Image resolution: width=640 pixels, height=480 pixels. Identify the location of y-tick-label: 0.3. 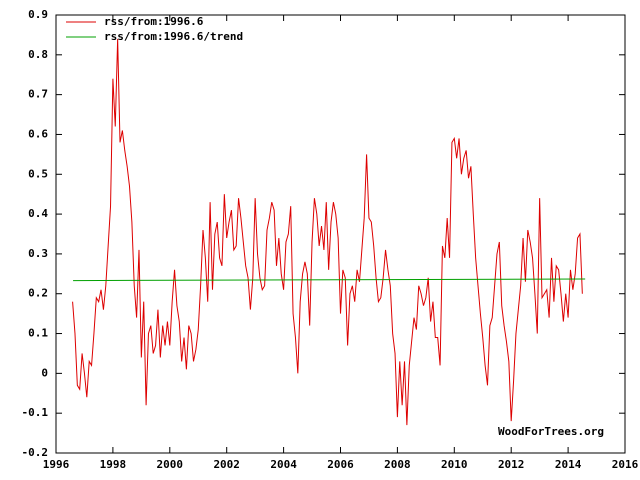
(38, 253).